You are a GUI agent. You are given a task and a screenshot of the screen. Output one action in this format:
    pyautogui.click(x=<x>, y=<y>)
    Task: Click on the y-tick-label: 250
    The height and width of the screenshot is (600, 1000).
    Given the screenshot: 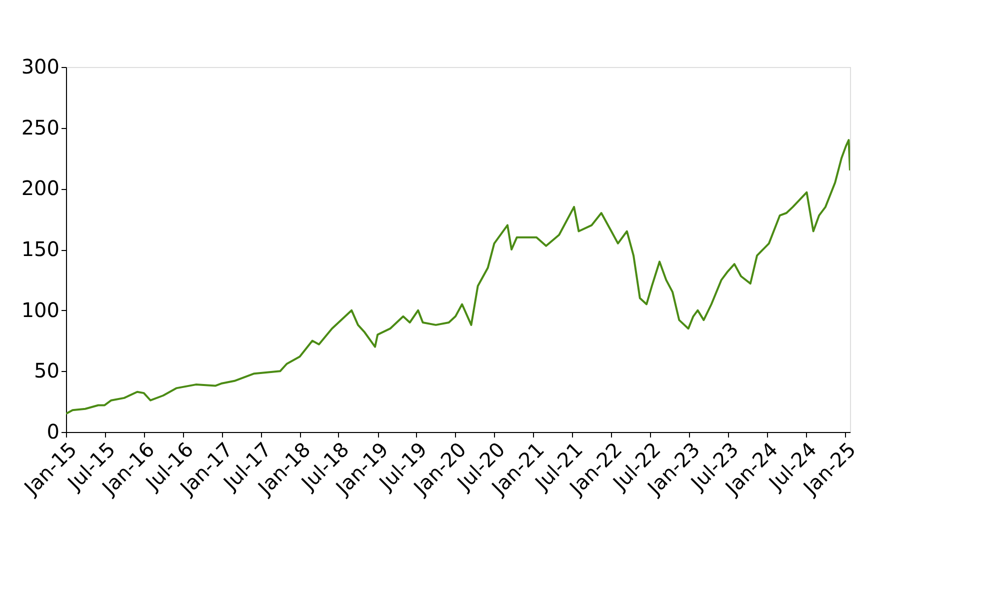 What is the action you would take?
    pyautogui.click(x=40, y=127)
    